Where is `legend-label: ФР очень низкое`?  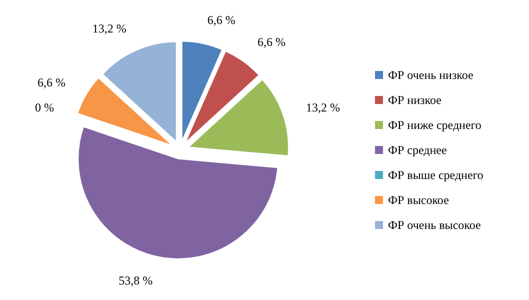 legend-label: ФР очень низкое is located at coordinates (431, 75).